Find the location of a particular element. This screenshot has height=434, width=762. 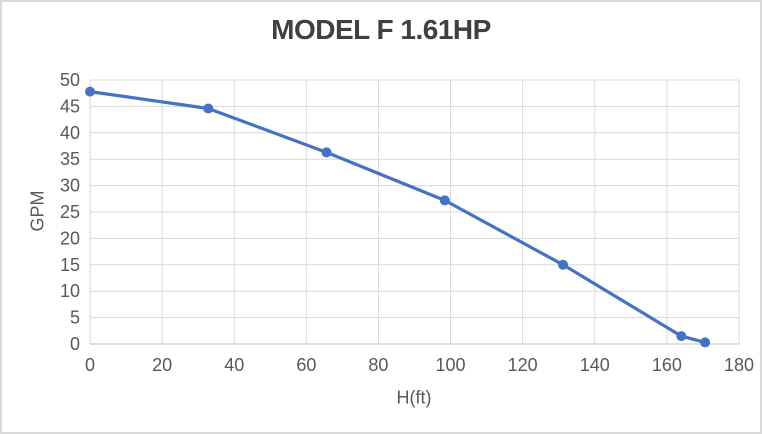

x-tick-label: 160 is located at coordinates (667, 365).